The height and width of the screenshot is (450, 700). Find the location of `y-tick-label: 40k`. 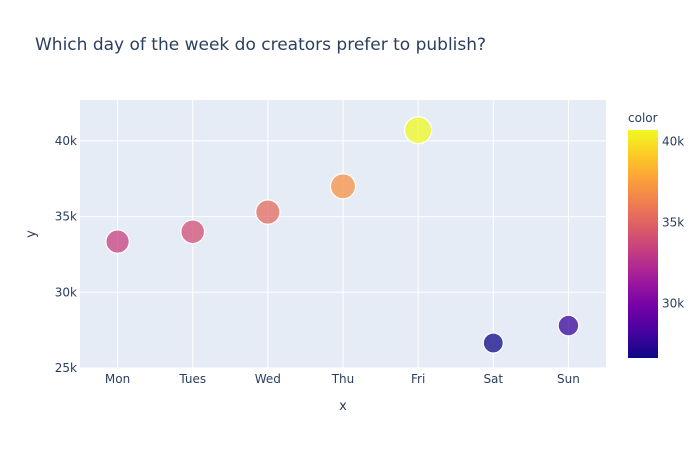

y-tick-label: 40k is located at coordinates (66, 141).